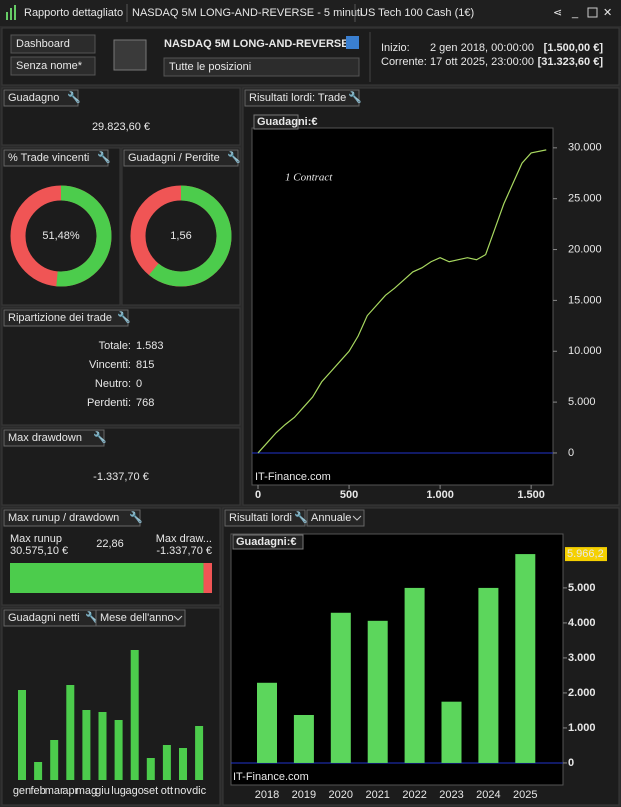 The width and height of the screenshot is (621, 807). I want to click on x-tick-label: ago, so click(135, 791).